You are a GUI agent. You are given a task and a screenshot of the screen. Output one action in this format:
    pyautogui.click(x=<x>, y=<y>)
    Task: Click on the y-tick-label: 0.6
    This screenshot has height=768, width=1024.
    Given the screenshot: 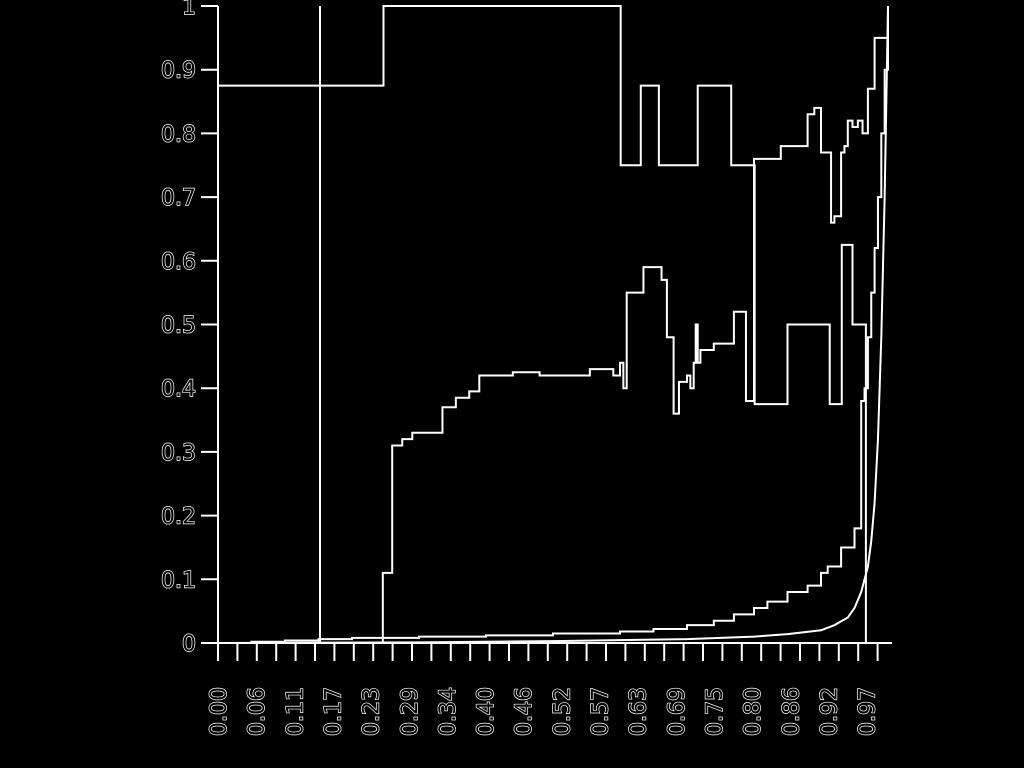 What is the action you would take?
    pyautogui.click(x=178, y=262)
    